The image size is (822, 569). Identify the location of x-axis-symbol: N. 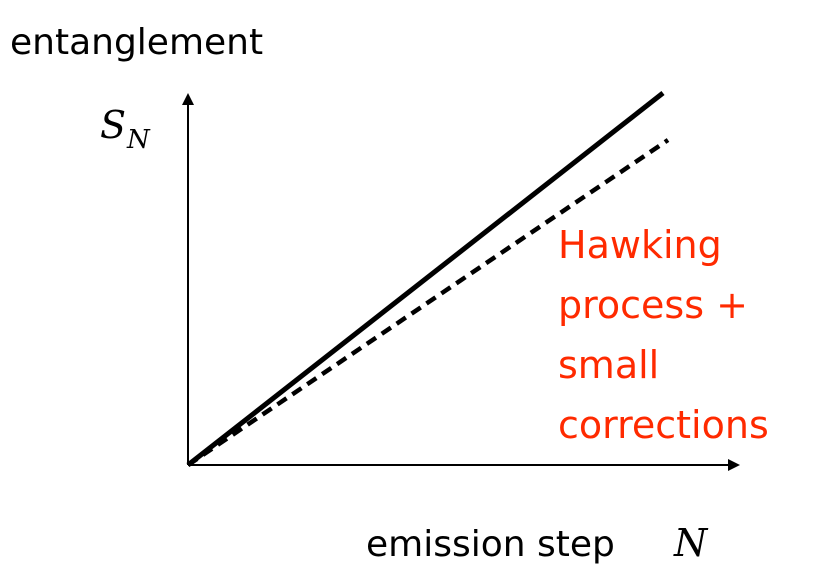
(691, 543).